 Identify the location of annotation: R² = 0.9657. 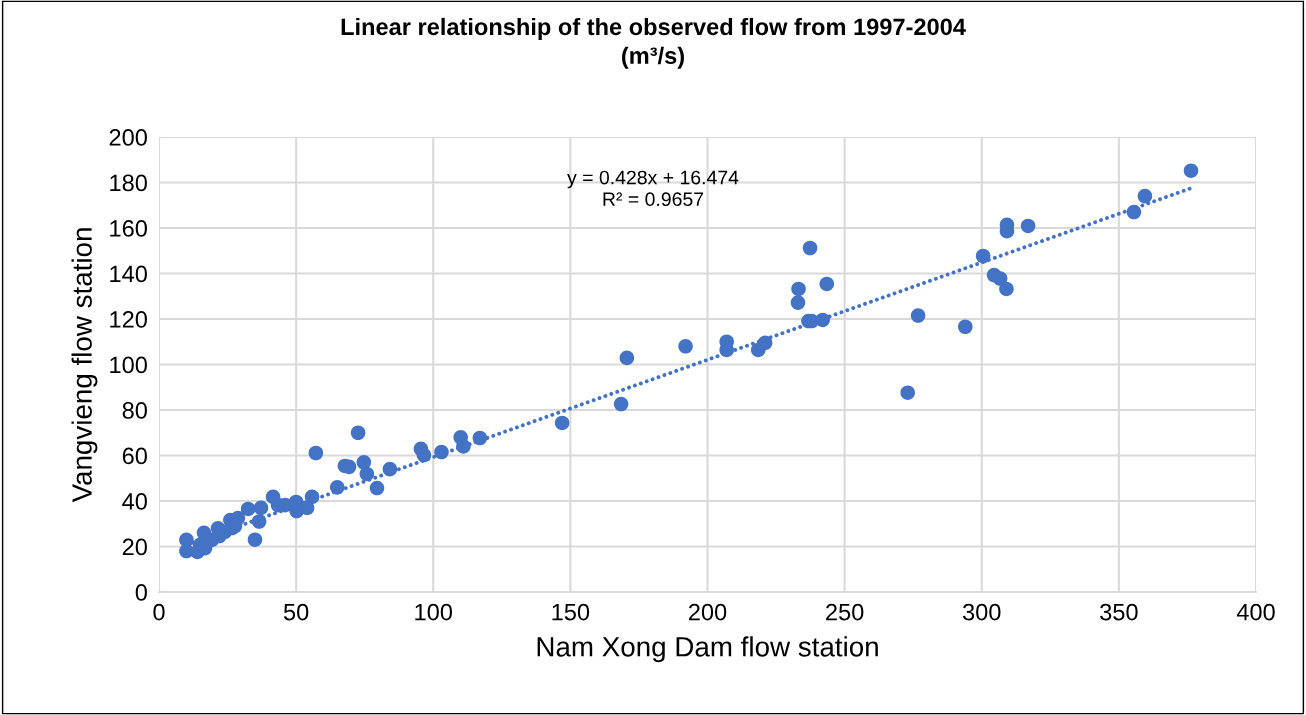
(653, 199).